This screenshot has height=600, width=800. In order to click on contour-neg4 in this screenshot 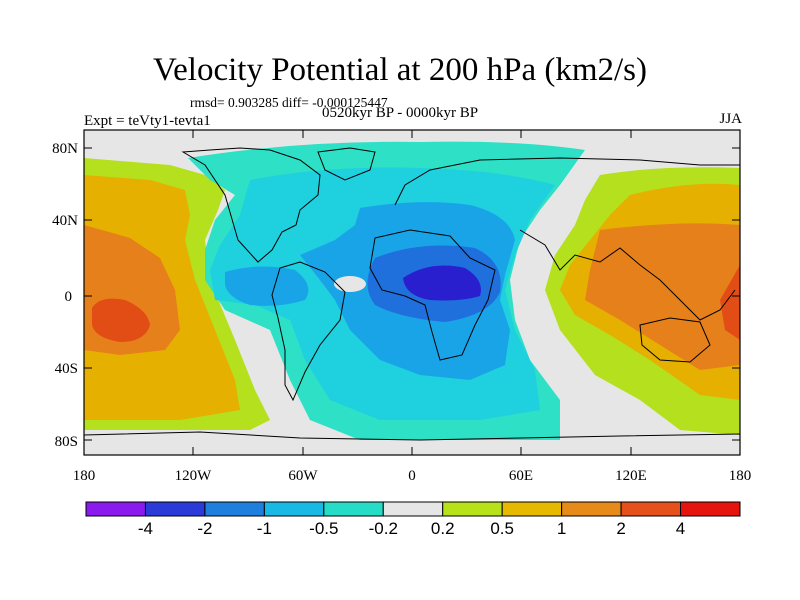, I will do `click(442, 283)`.